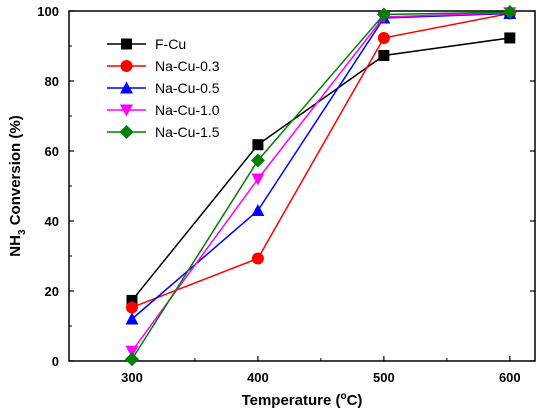  I want to click on x-axis-title-sup: o, so click(343, 396).